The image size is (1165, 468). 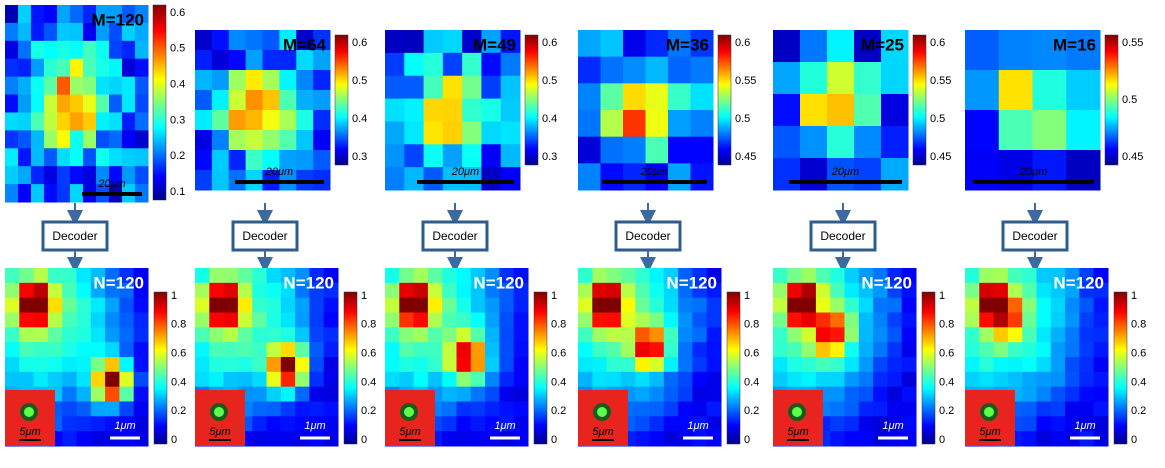 What do you see at coordinates (554, 296) in the screenshot?
I see `colorbar-tick-label: 1` at bounding box center [554, 296].